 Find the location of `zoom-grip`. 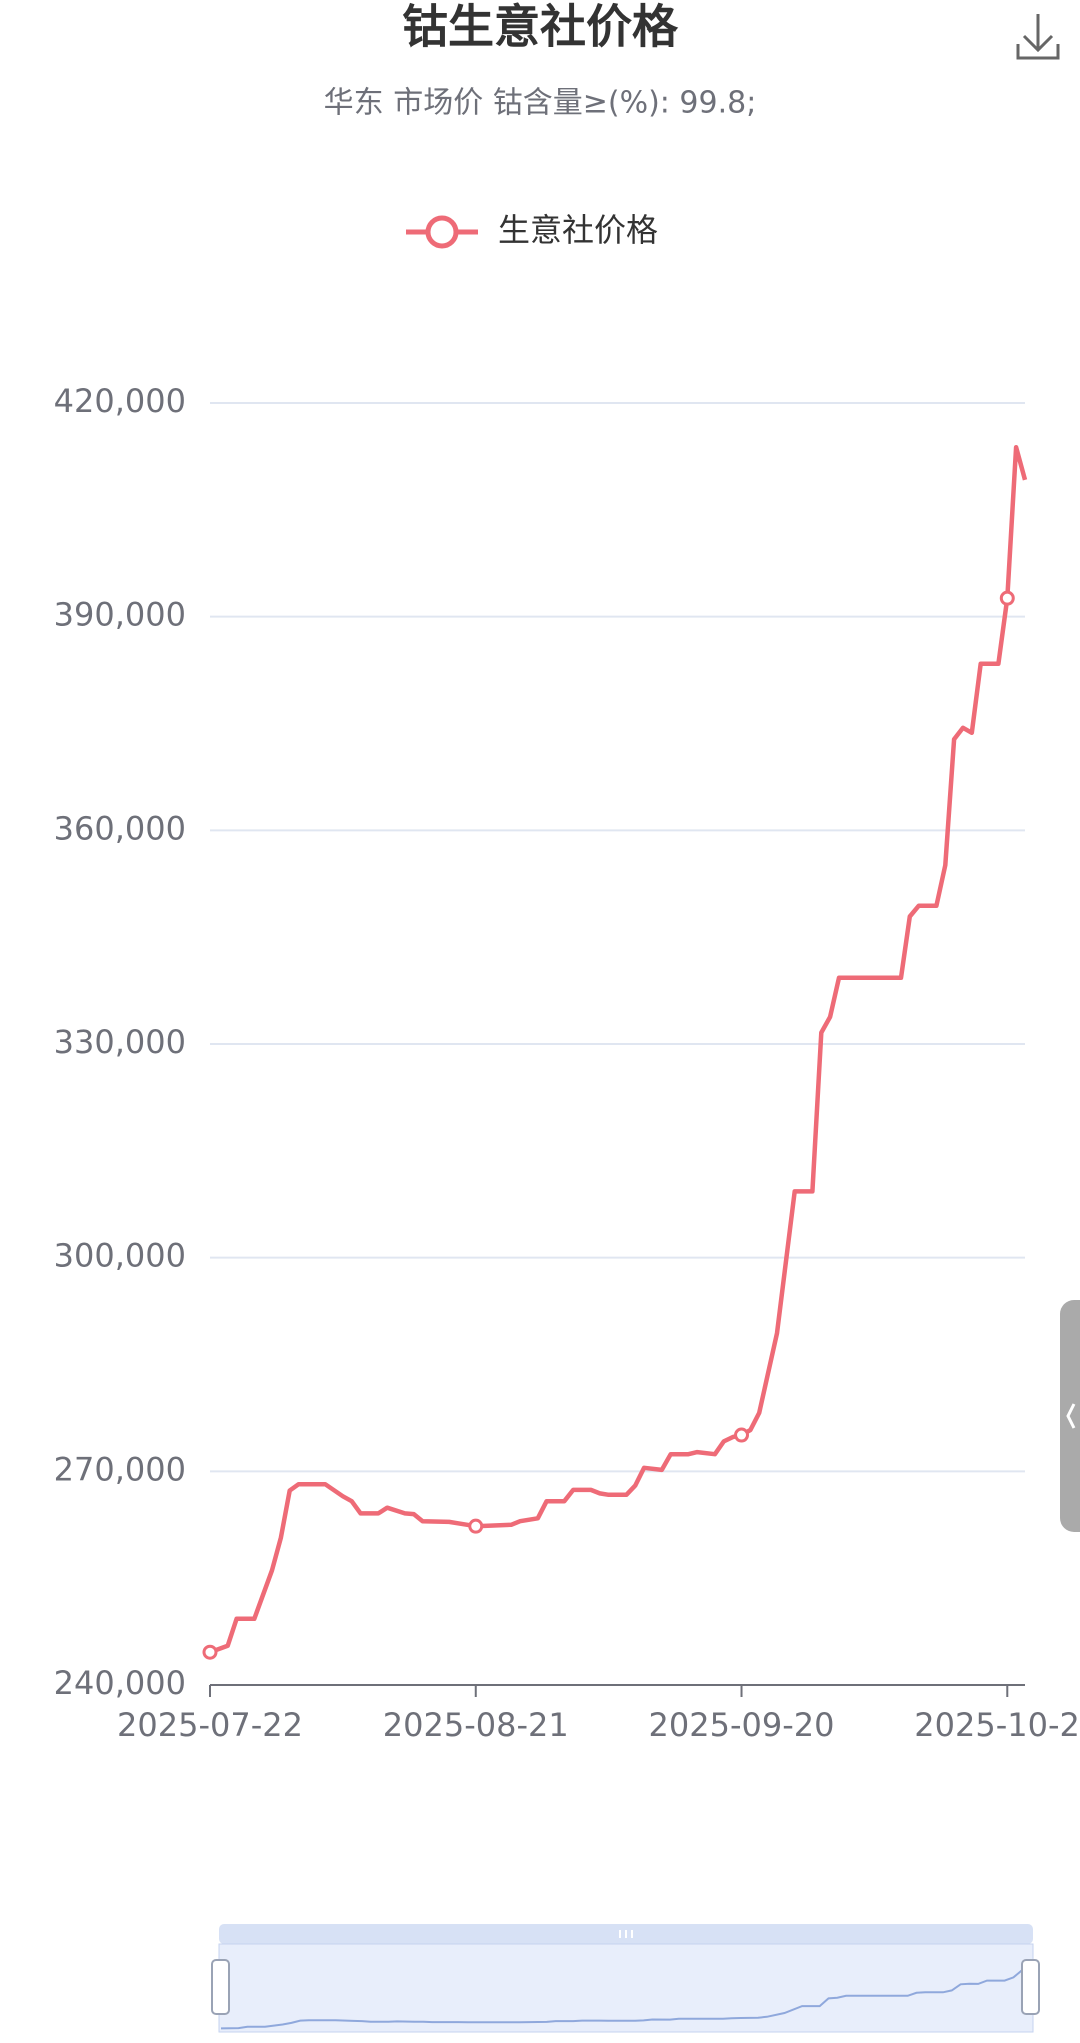

zoom-grip is located at coordinates (626, 1934).